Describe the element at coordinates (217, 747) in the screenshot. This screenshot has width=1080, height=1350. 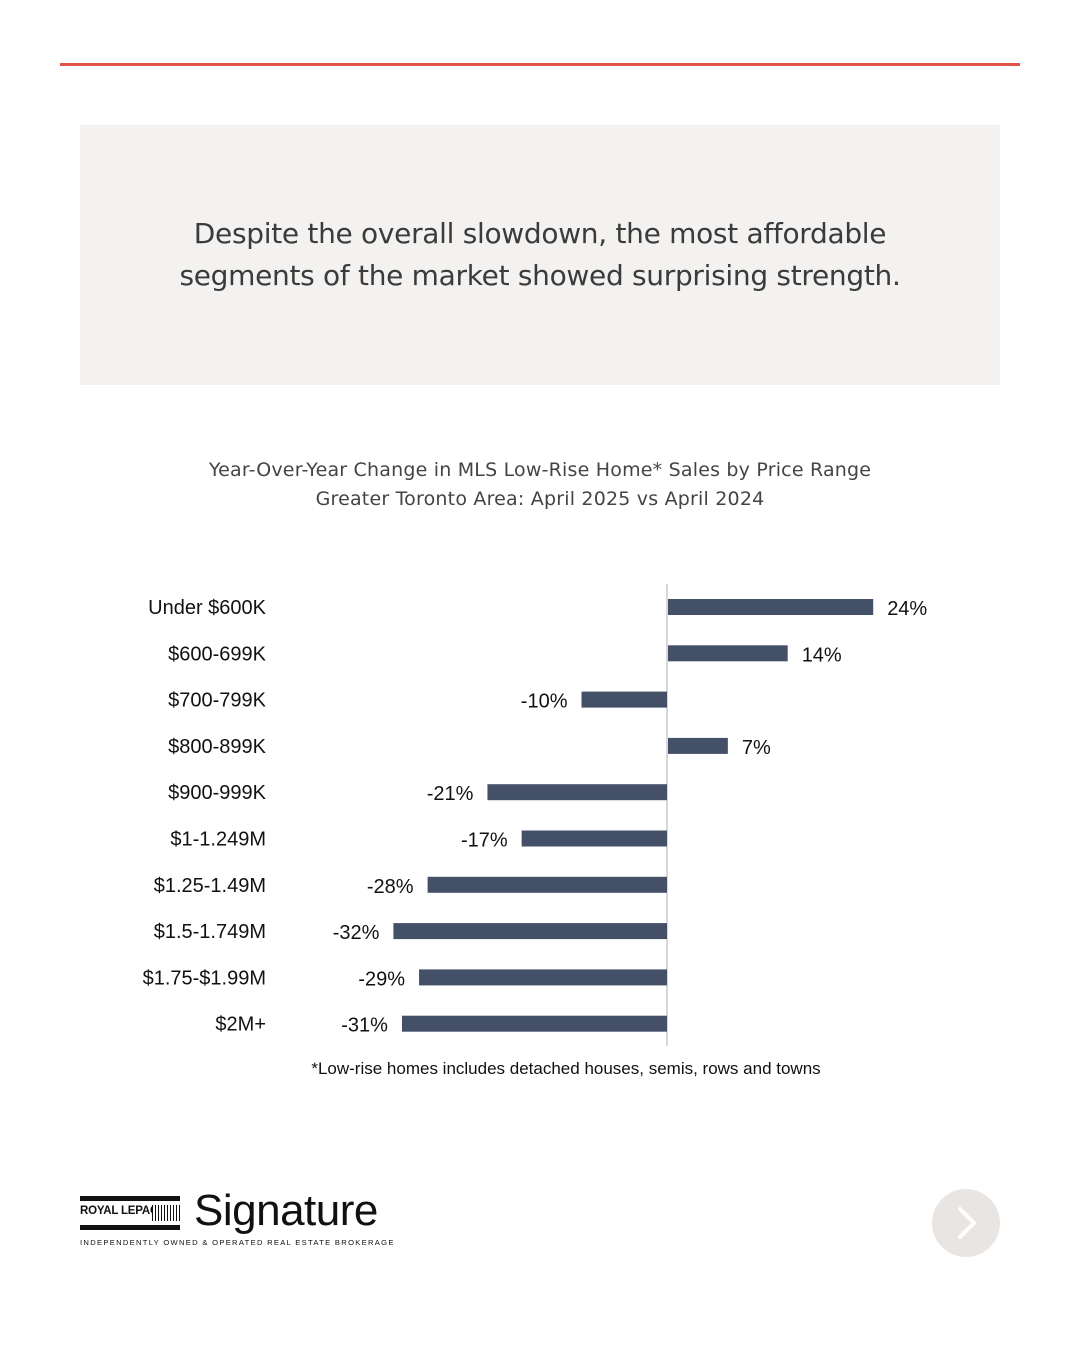
I see `category-label: $800-899K` at that location.